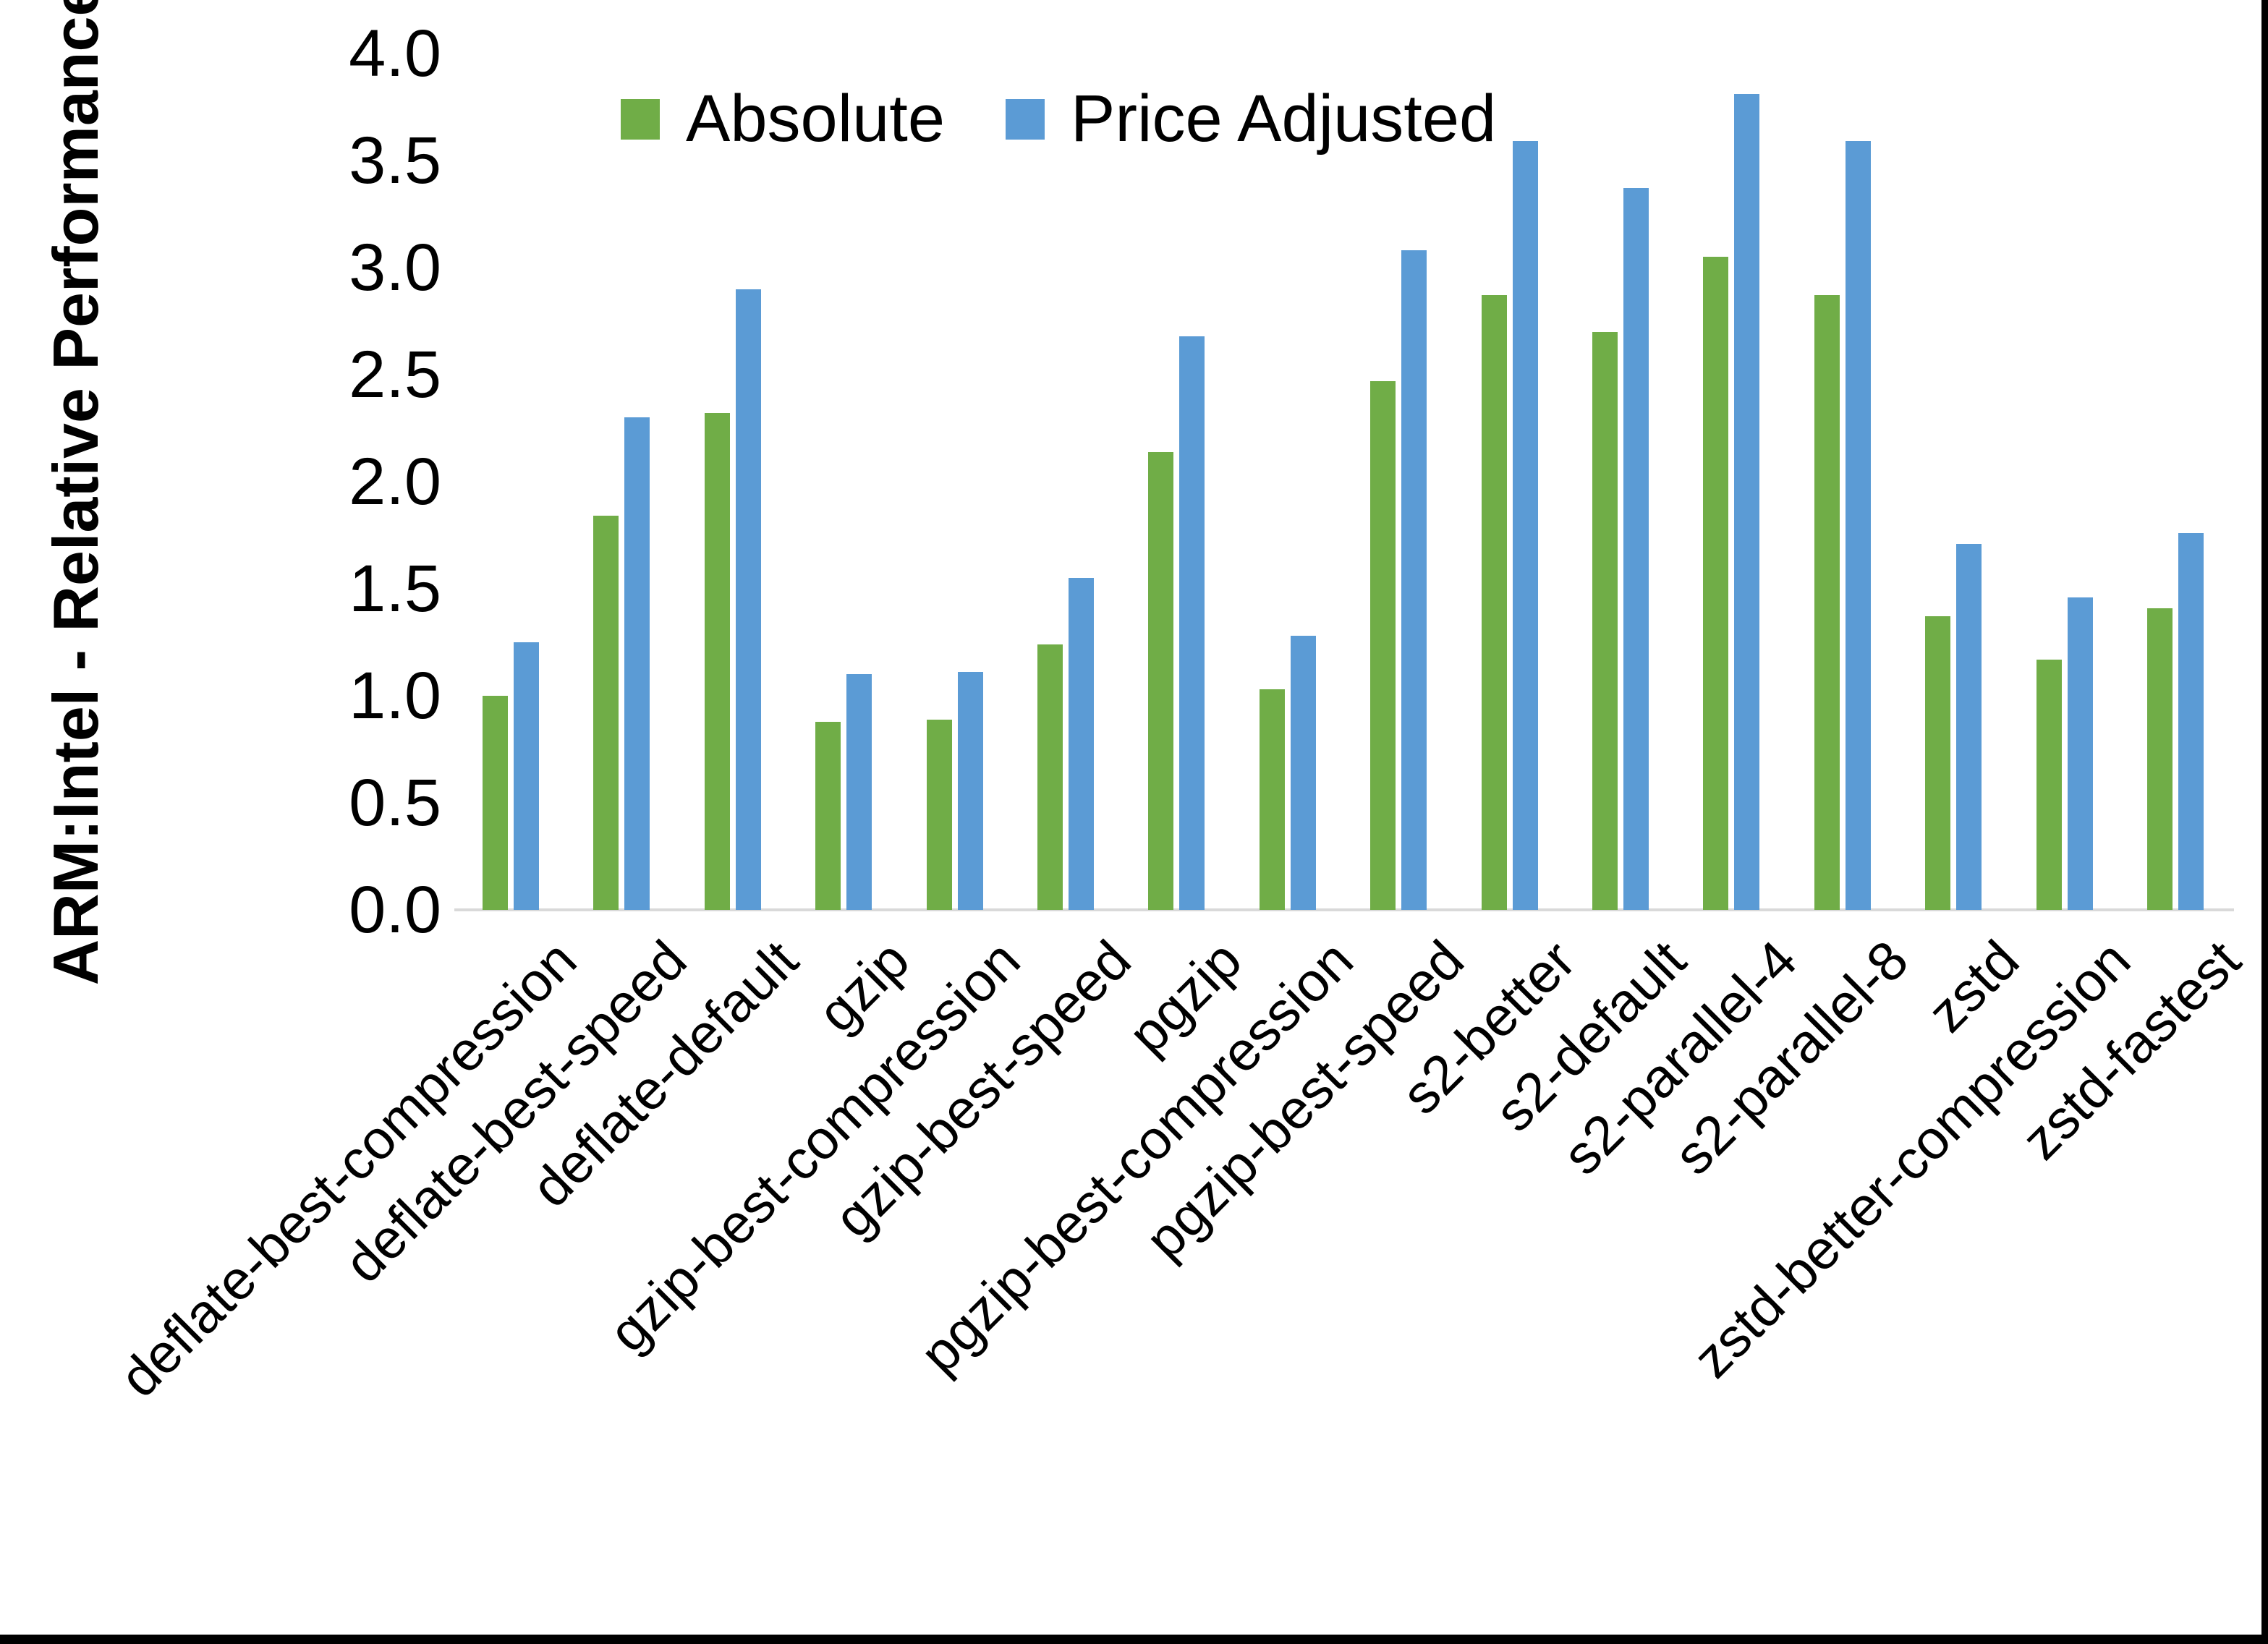  Describe the element at coordinates (348, 1169) in the screenshot. I see `x-label-deflate-best-compression: deflate-best-compression` at that location.